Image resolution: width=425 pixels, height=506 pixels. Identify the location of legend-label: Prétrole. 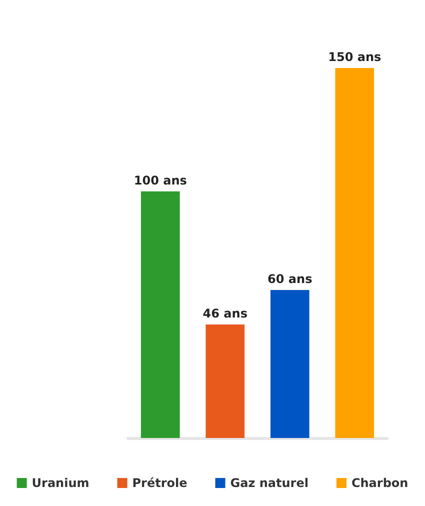
(160, 483).